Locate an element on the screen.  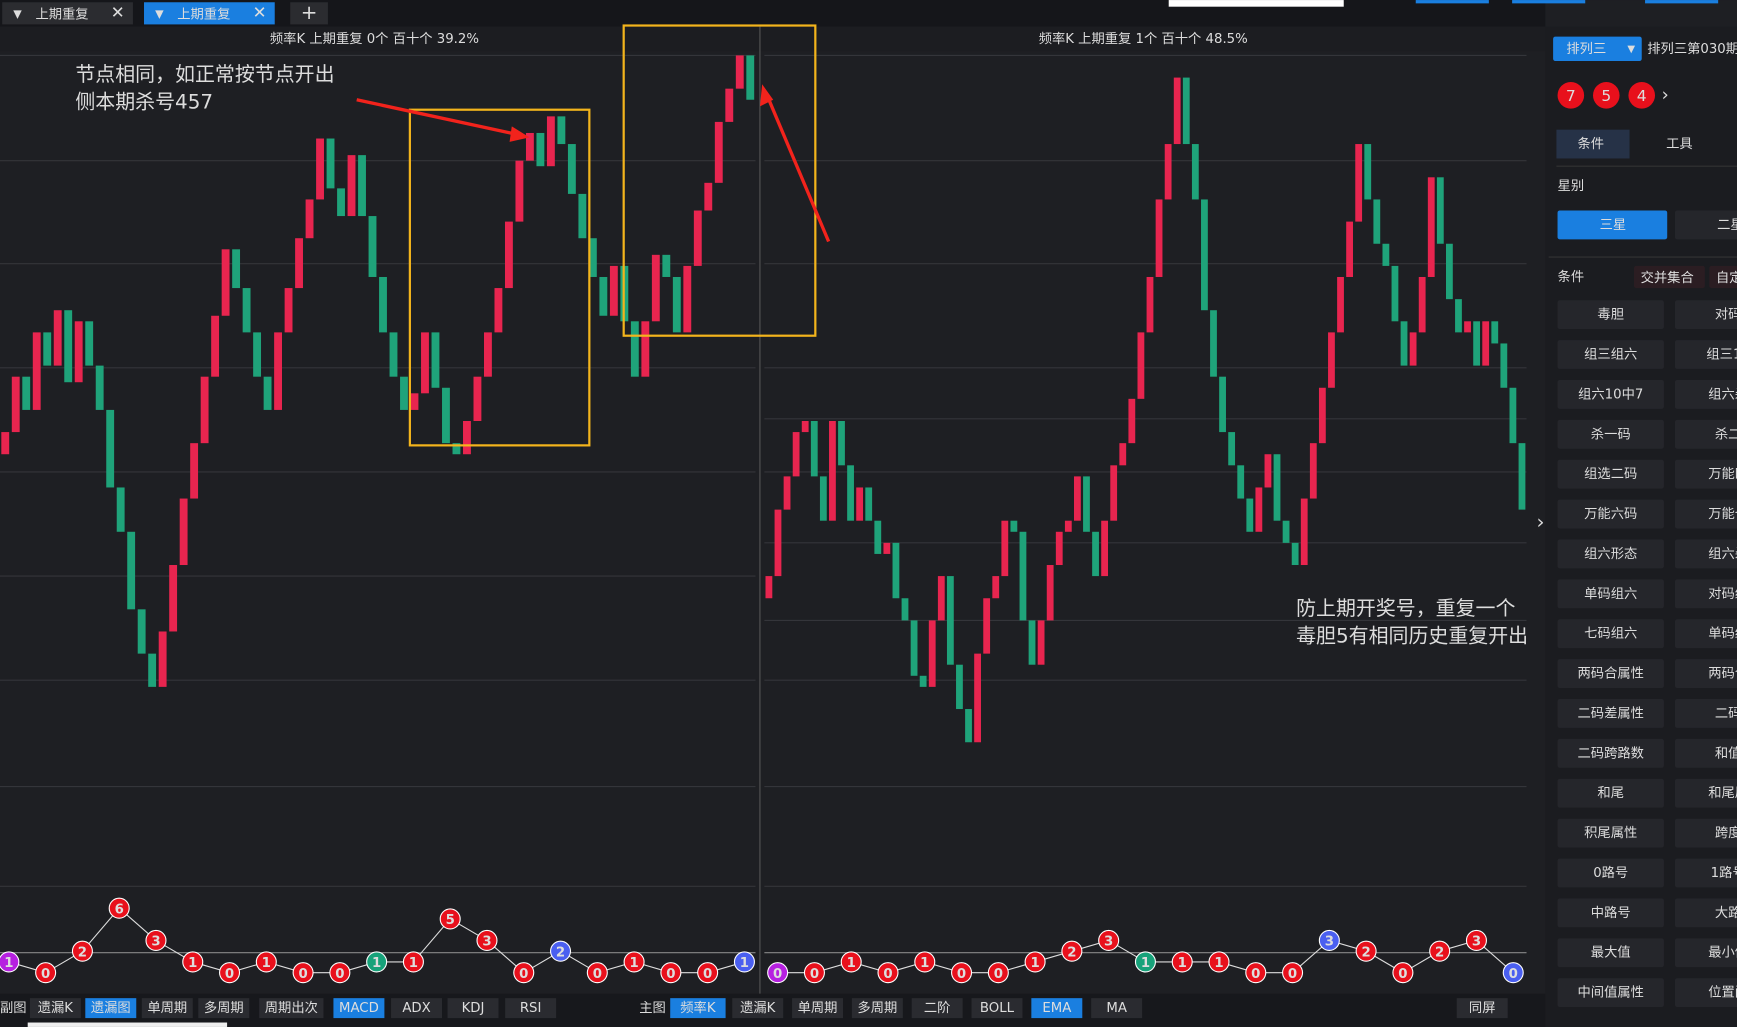
bubble-label: 0 is located at coordinates (229, 974).